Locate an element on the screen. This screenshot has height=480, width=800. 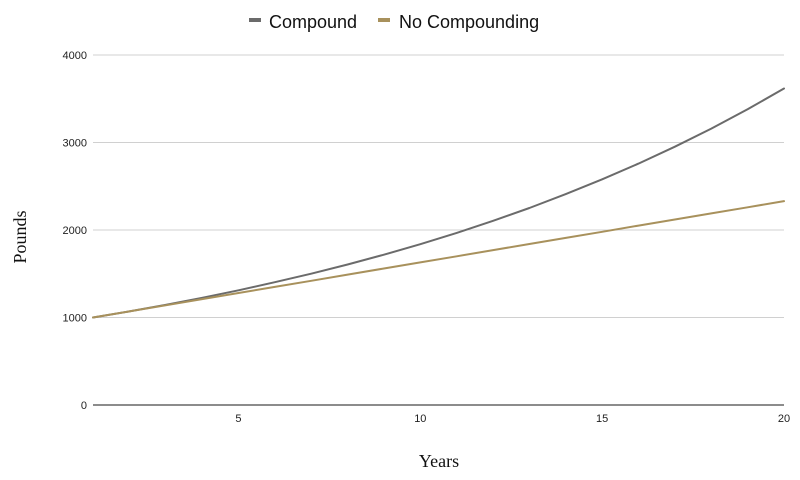
legend-swatch-no-compounding is located at coordinates (384, 20).